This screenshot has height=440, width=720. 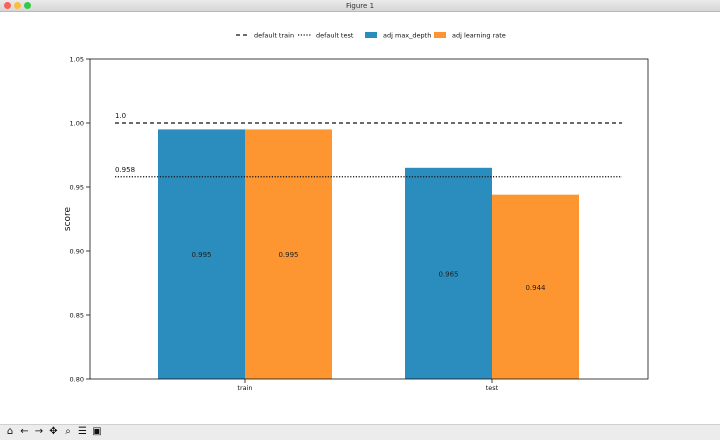 What do you see at coordinates (68, 431) in the screenshot?
I see `zoom-icon: ⌕` at bounding box center [68, 431].